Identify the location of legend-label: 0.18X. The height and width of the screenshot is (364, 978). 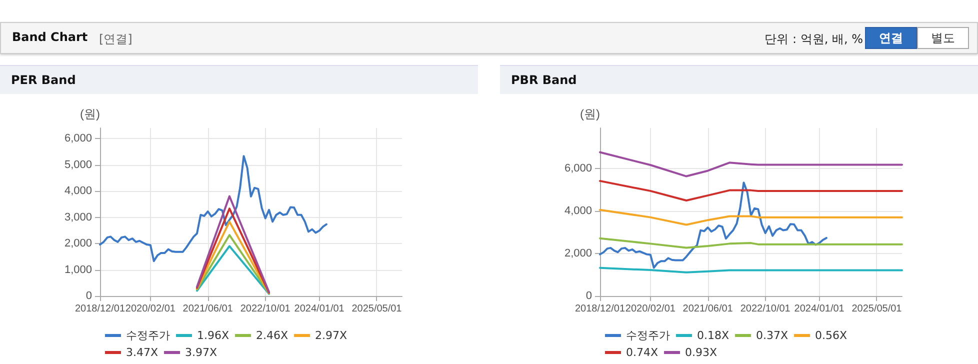
(713, 335).